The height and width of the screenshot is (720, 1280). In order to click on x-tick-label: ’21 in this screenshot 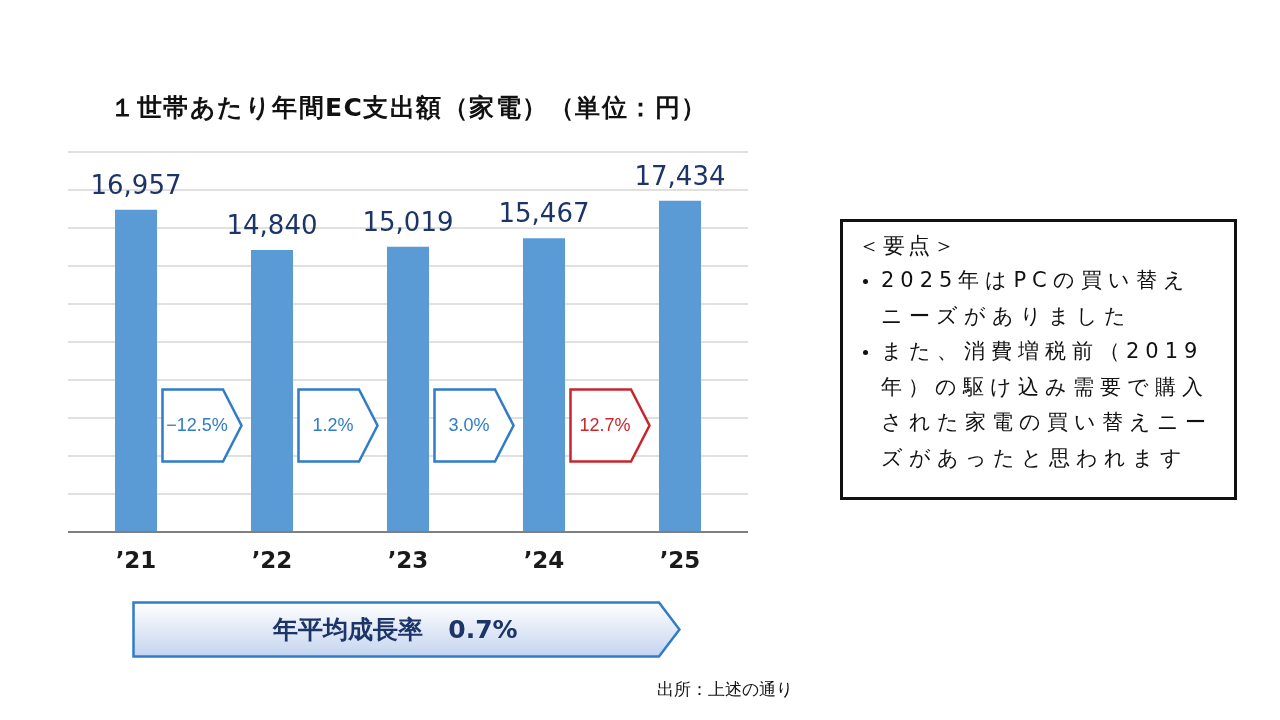, I will do `click(136, 560)`.